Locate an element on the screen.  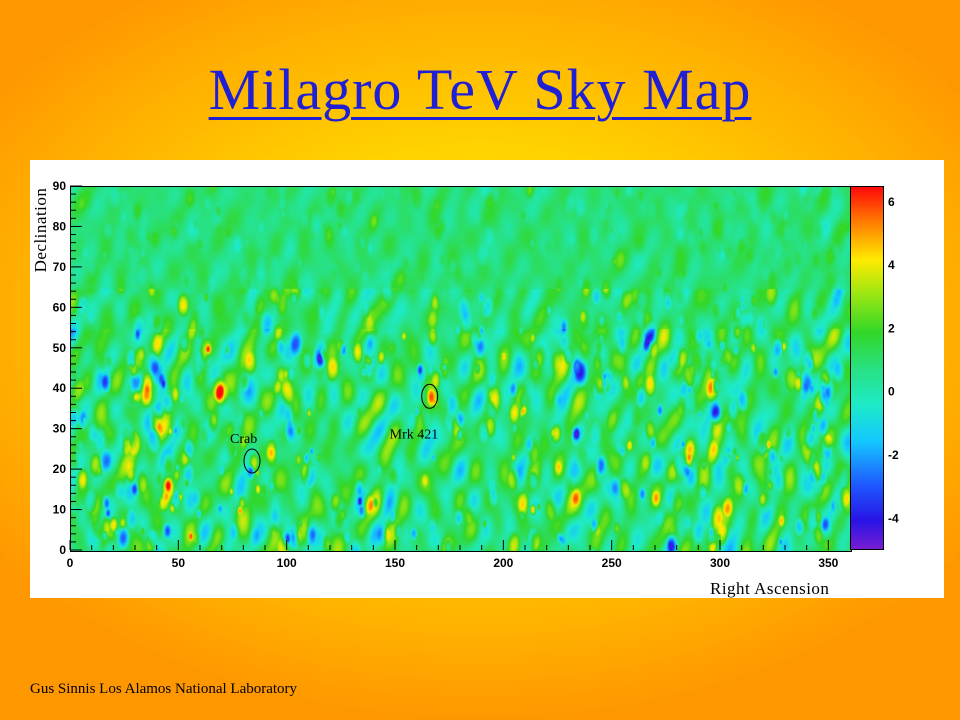
x-axis-label: Right Ascension is located at coordinates (770, 588).